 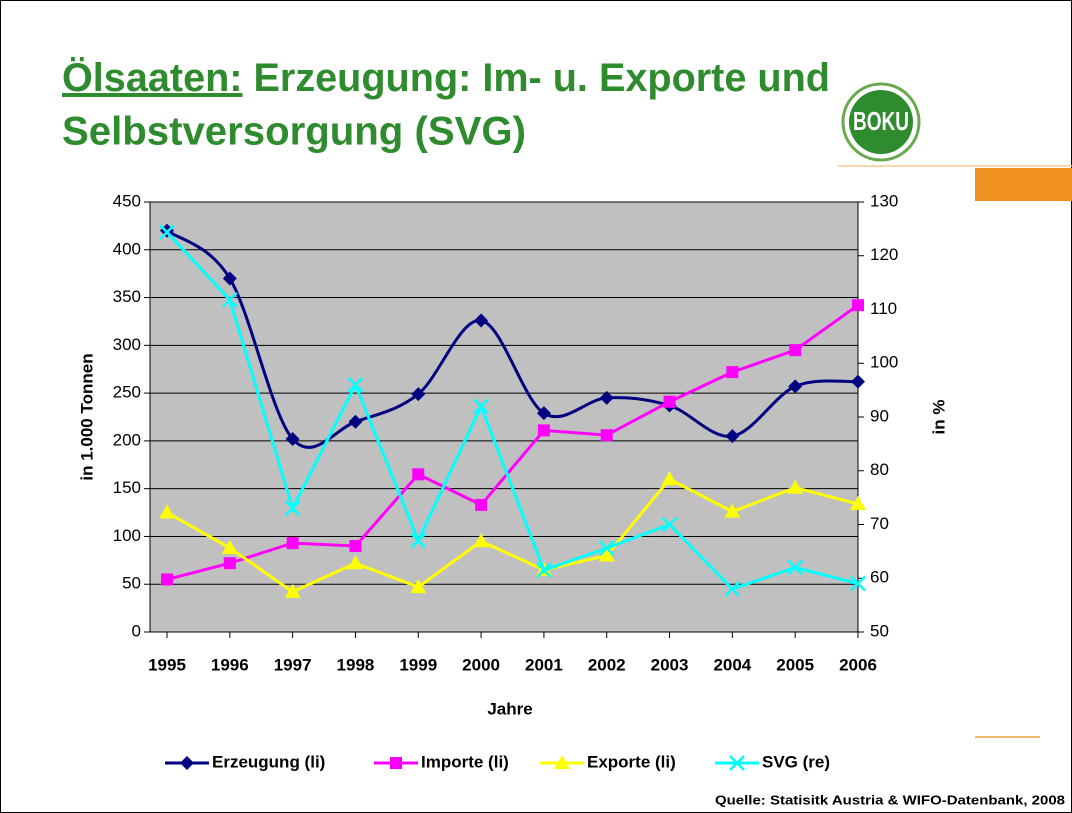 I want to click on y2-axis-label: in %, so click(x=938, y=417).